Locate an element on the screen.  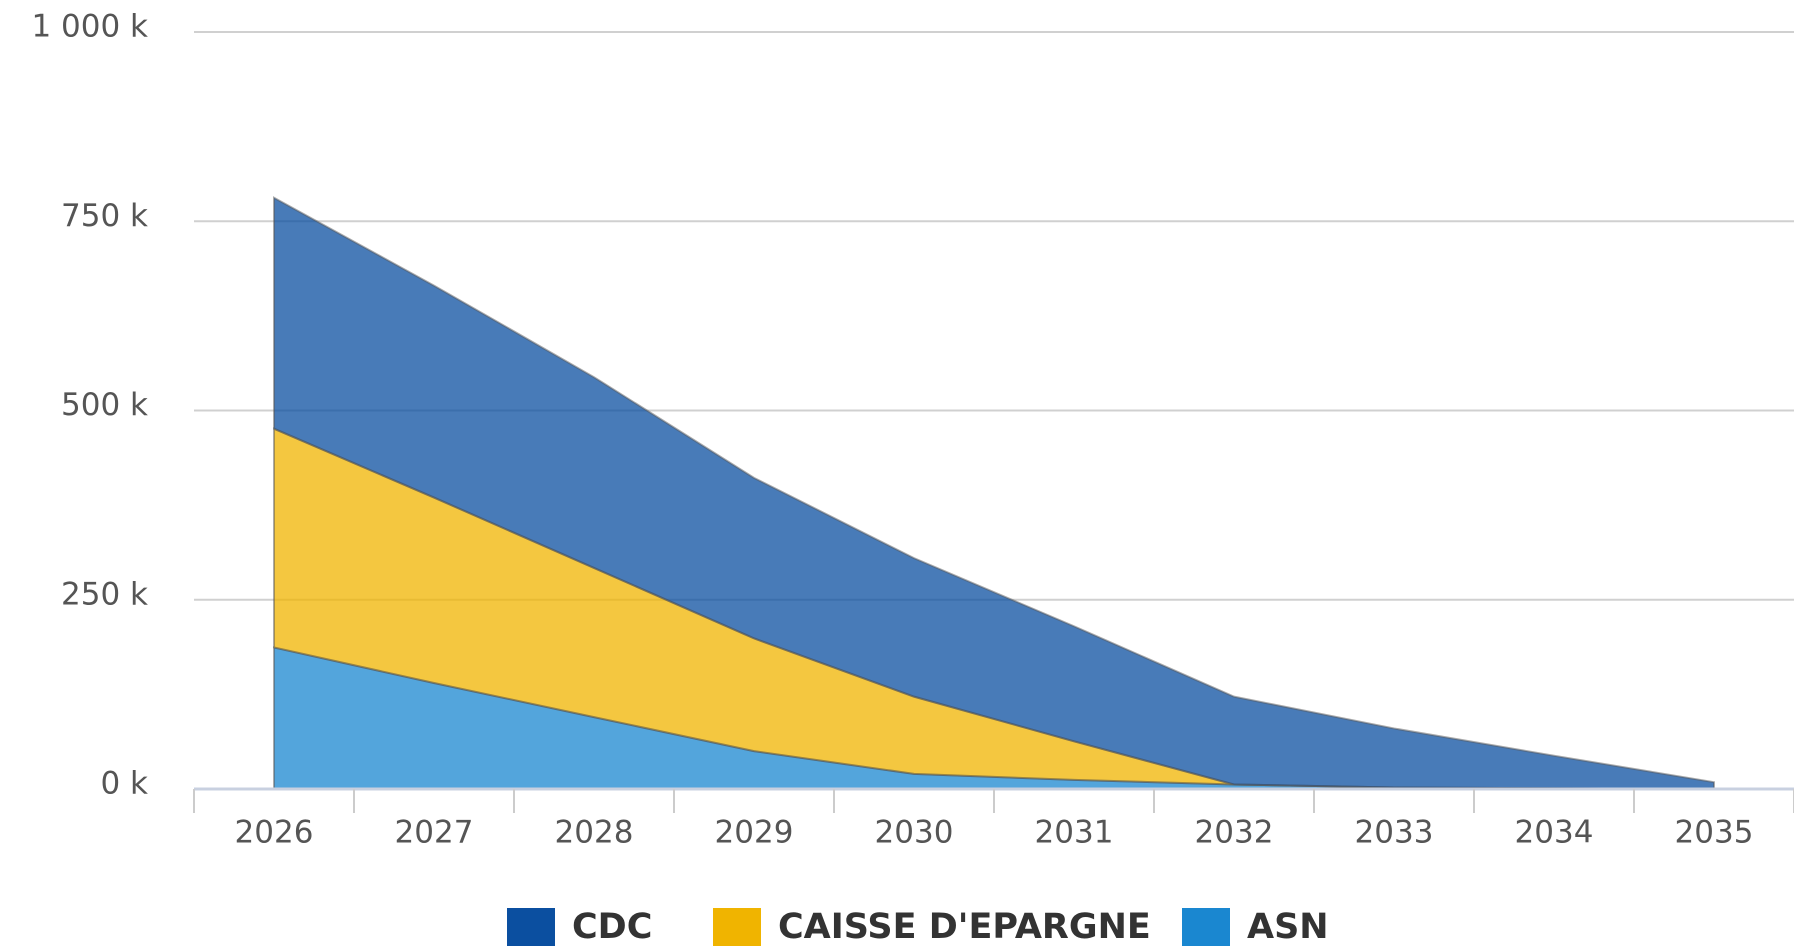
y-tick-label: 1 000 k is located at coordinates (89, 27).